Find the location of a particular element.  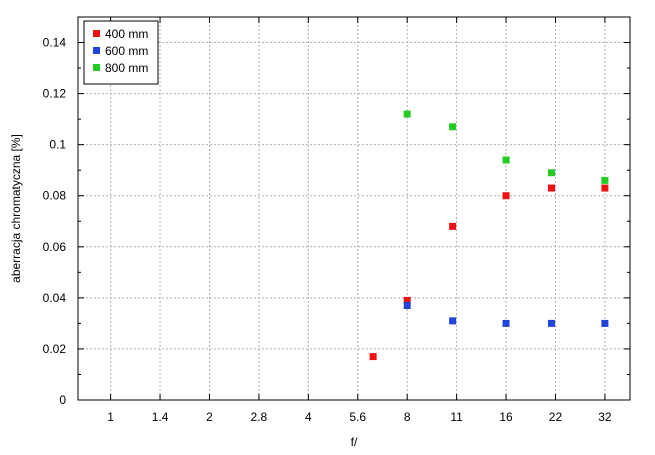

legend-label: 400 mm is located at coordinates (126, 34).